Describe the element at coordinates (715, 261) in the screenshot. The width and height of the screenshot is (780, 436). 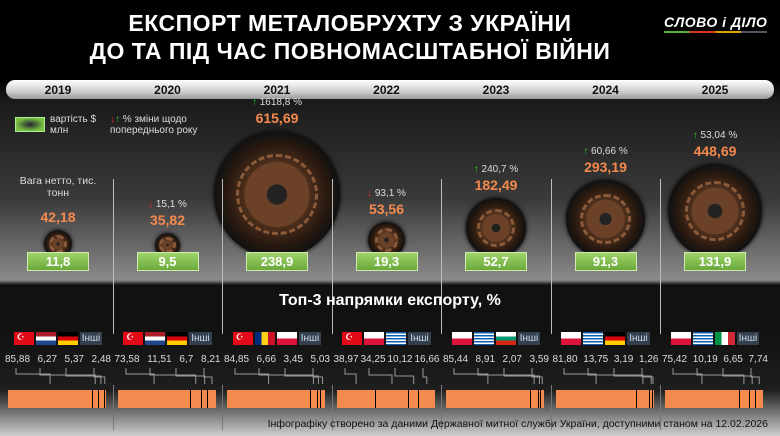
I see `weight-box: 131,9` at that location.